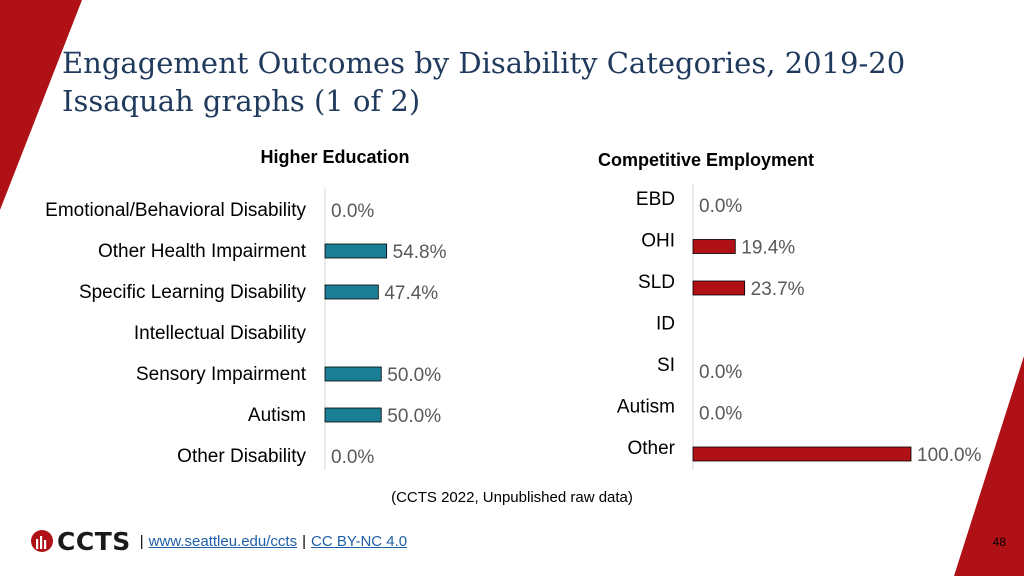  I want to click on page-number: 48, so click(999, 542).